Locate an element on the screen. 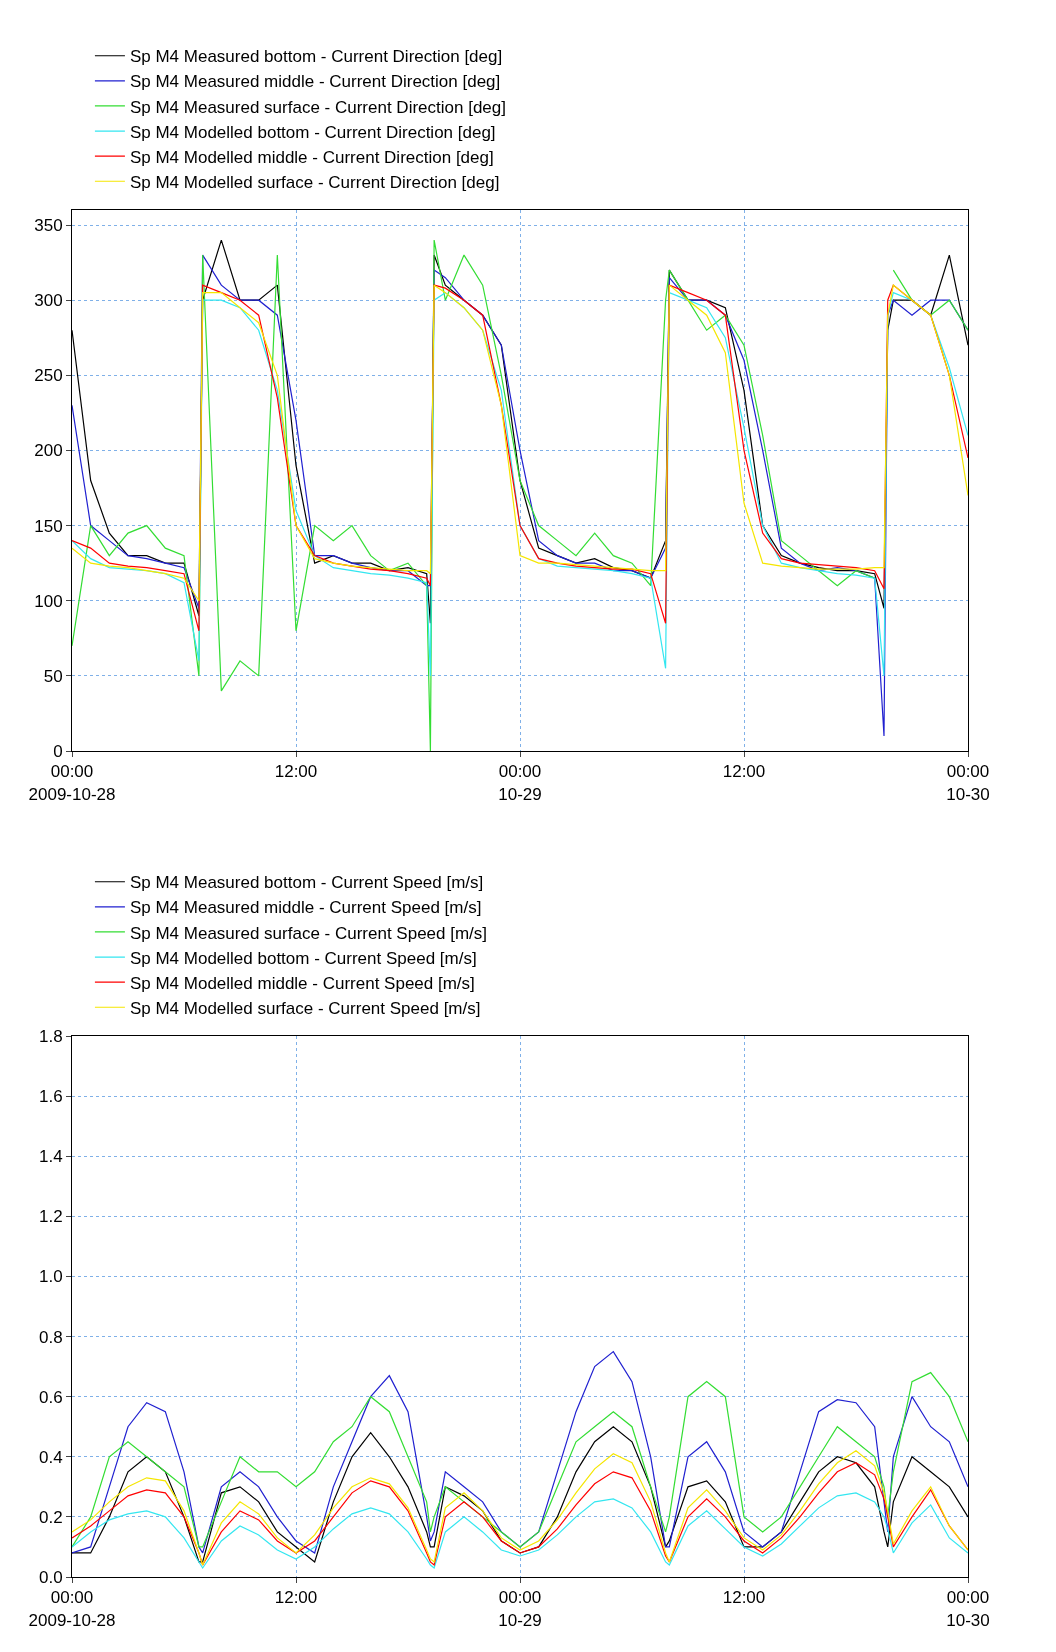  y-tick-label: 0.0 is located at coordinates (50, 1577).